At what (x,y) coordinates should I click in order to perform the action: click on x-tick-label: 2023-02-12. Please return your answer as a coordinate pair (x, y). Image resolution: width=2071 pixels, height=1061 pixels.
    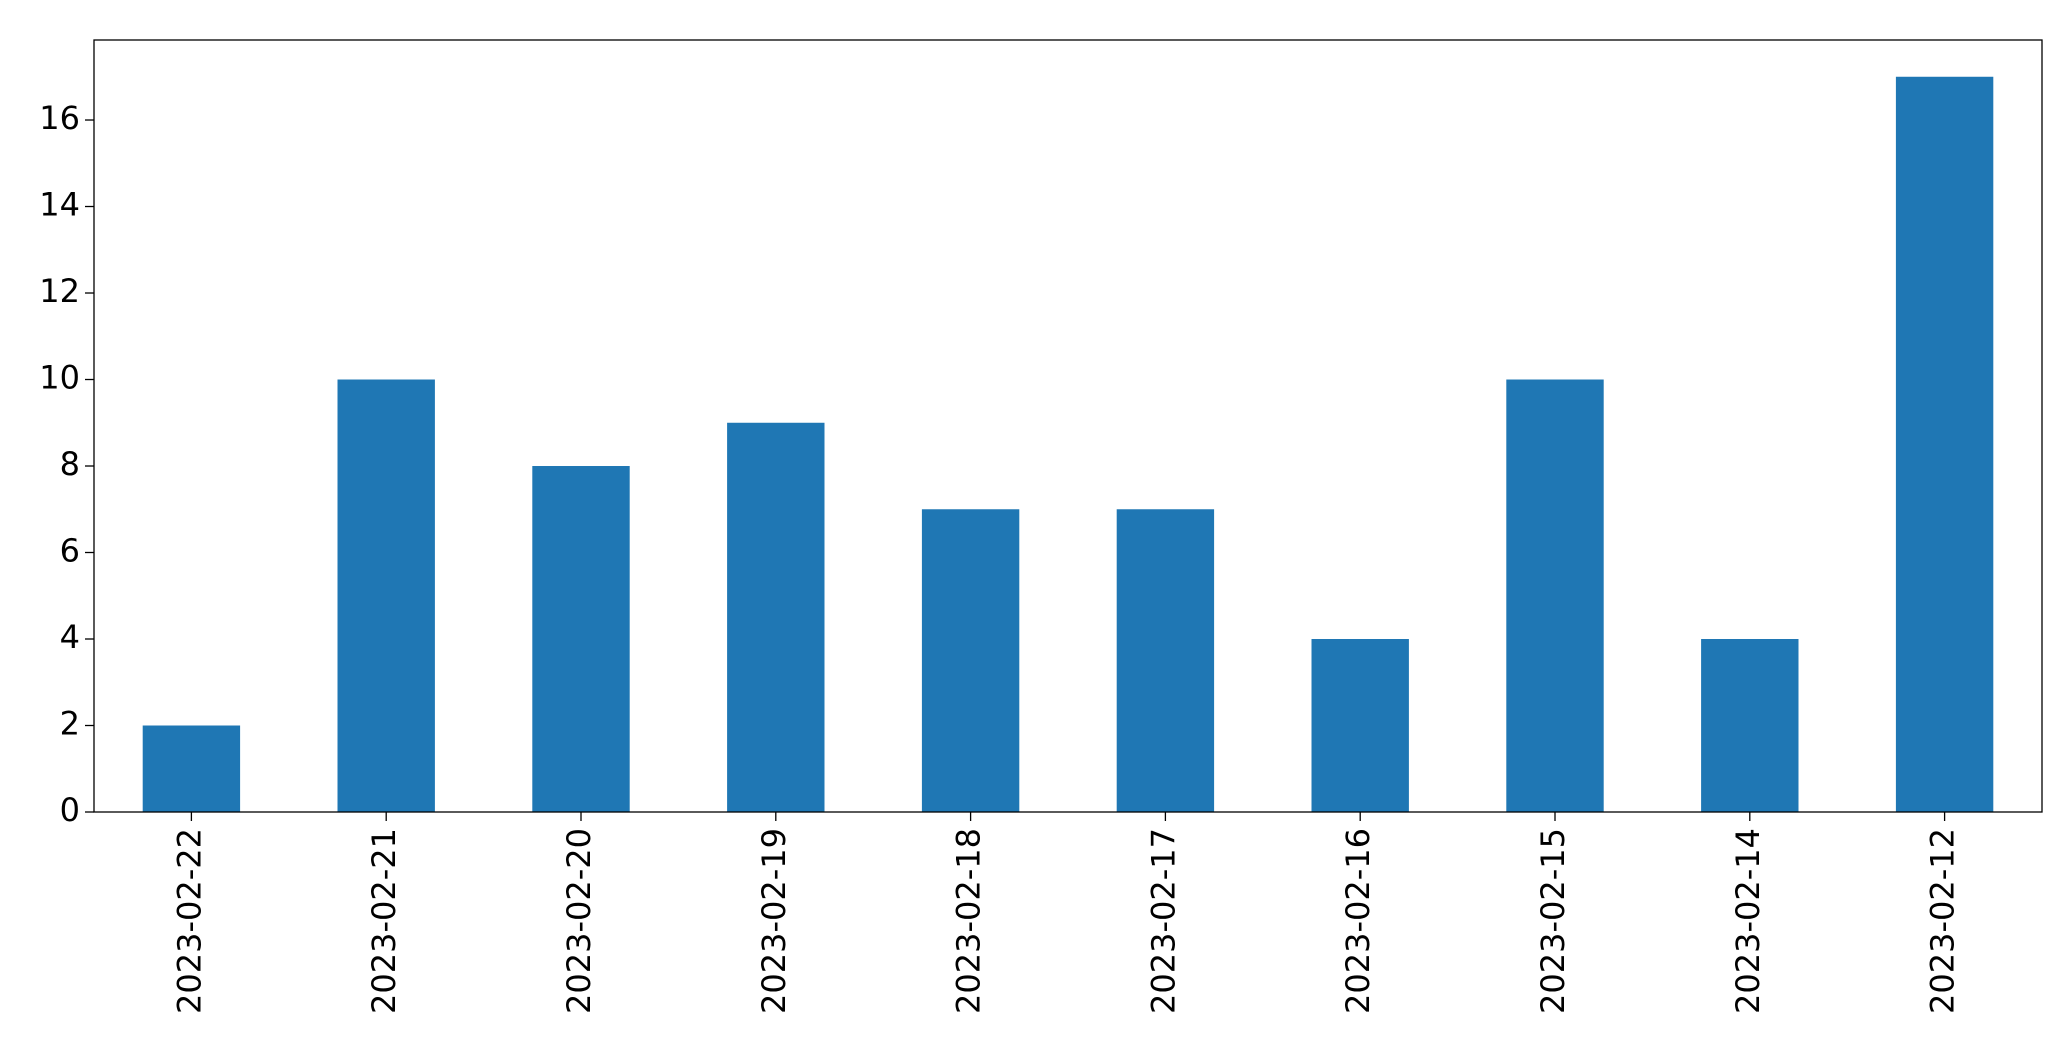
    Looking at the image, I should click on (1943, 921).